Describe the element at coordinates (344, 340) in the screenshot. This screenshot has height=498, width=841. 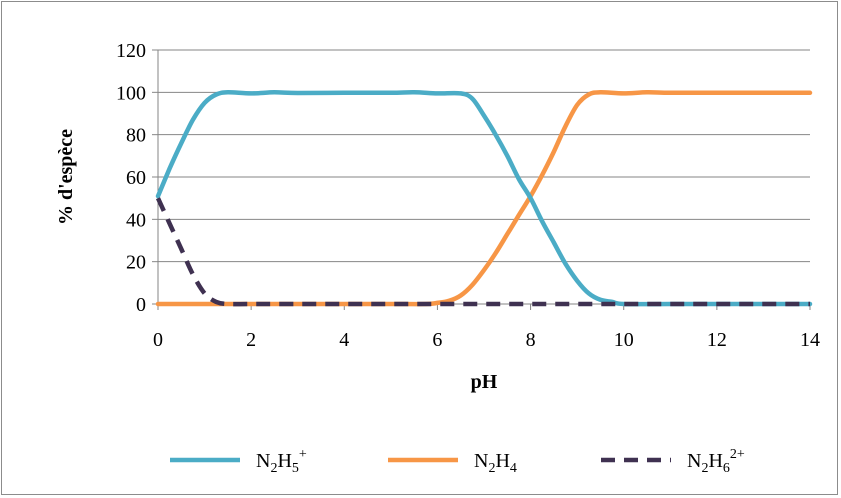
I see `x-tick-label-2: 4` at that location.